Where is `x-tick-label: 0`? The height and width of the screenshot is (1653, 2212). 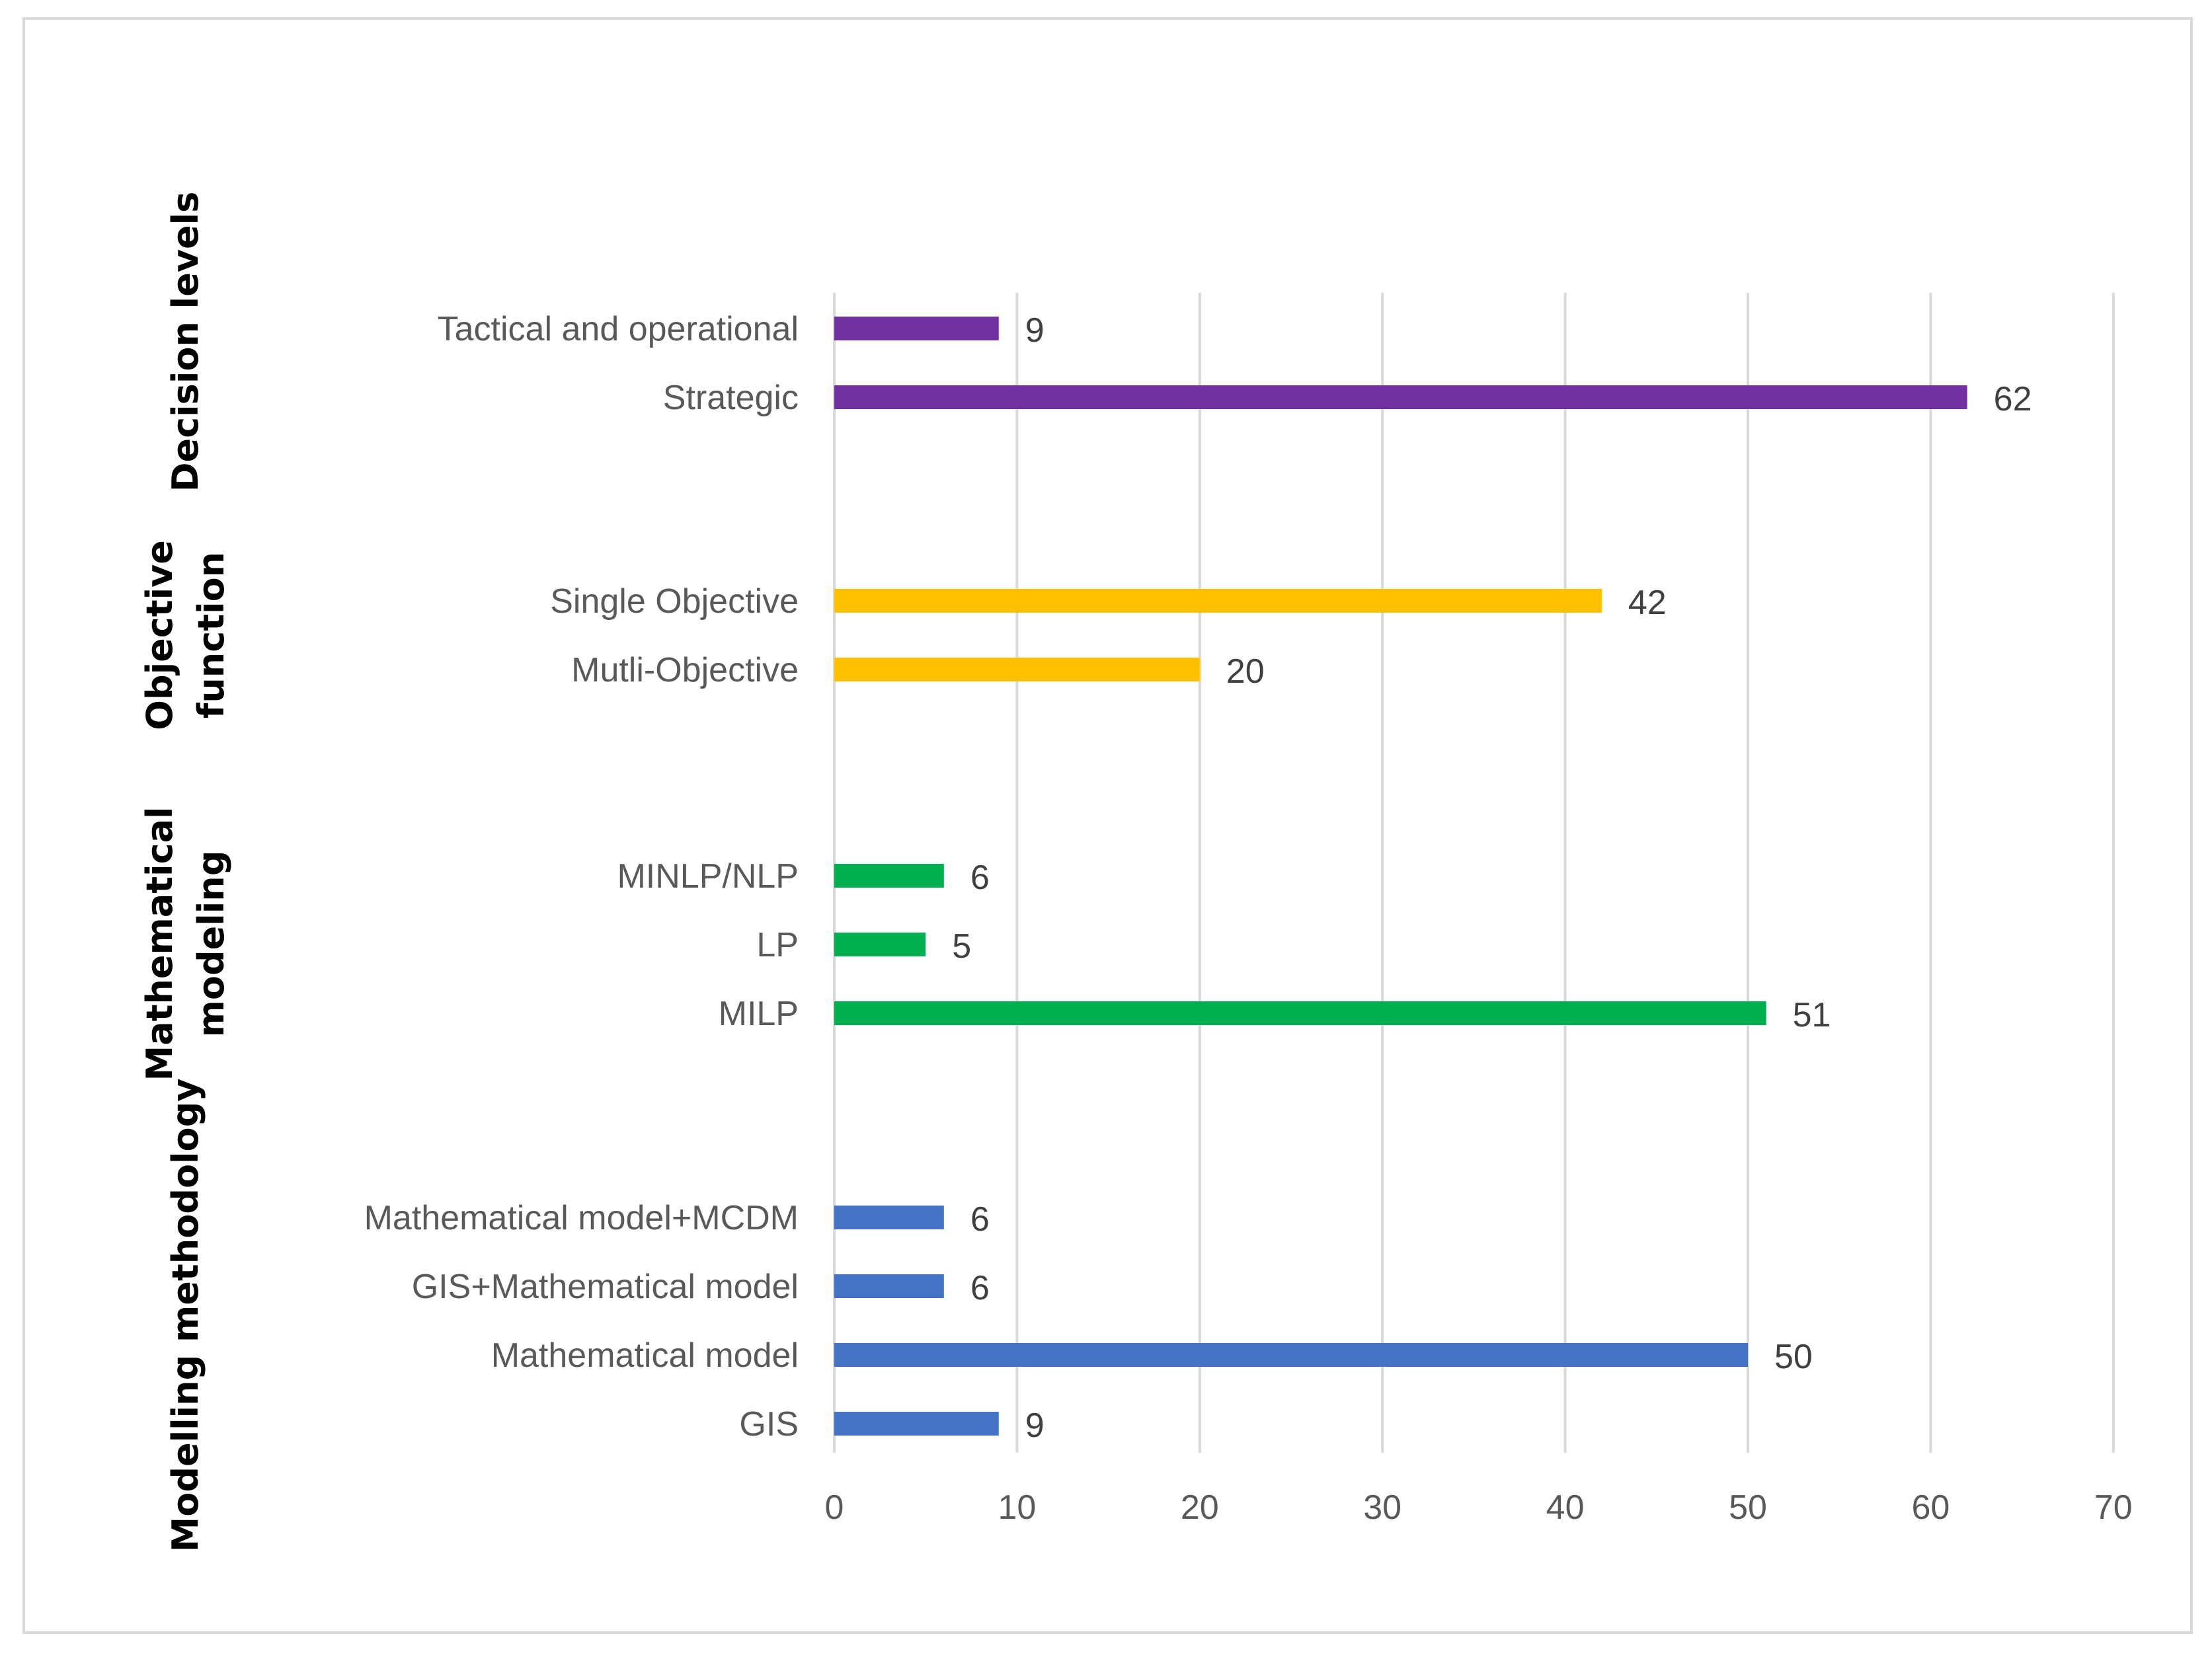 x-tick-label: 0 is located at coordinates (834, 1508).